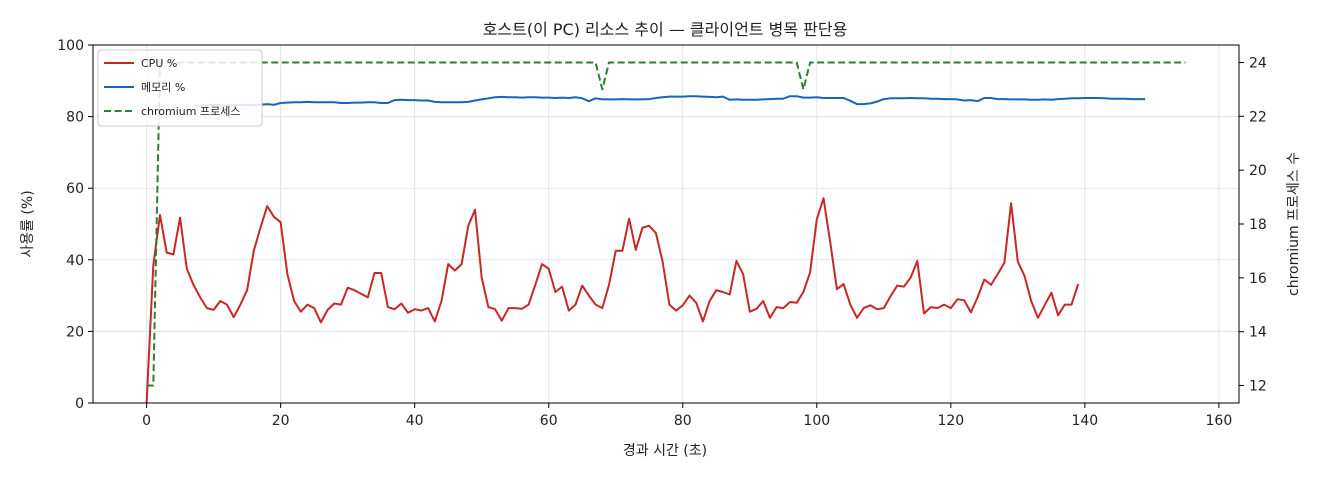 The width and height of the screenshot is (1320, 480). I want to click on x-tick-label: 160, so click(1219, 421).